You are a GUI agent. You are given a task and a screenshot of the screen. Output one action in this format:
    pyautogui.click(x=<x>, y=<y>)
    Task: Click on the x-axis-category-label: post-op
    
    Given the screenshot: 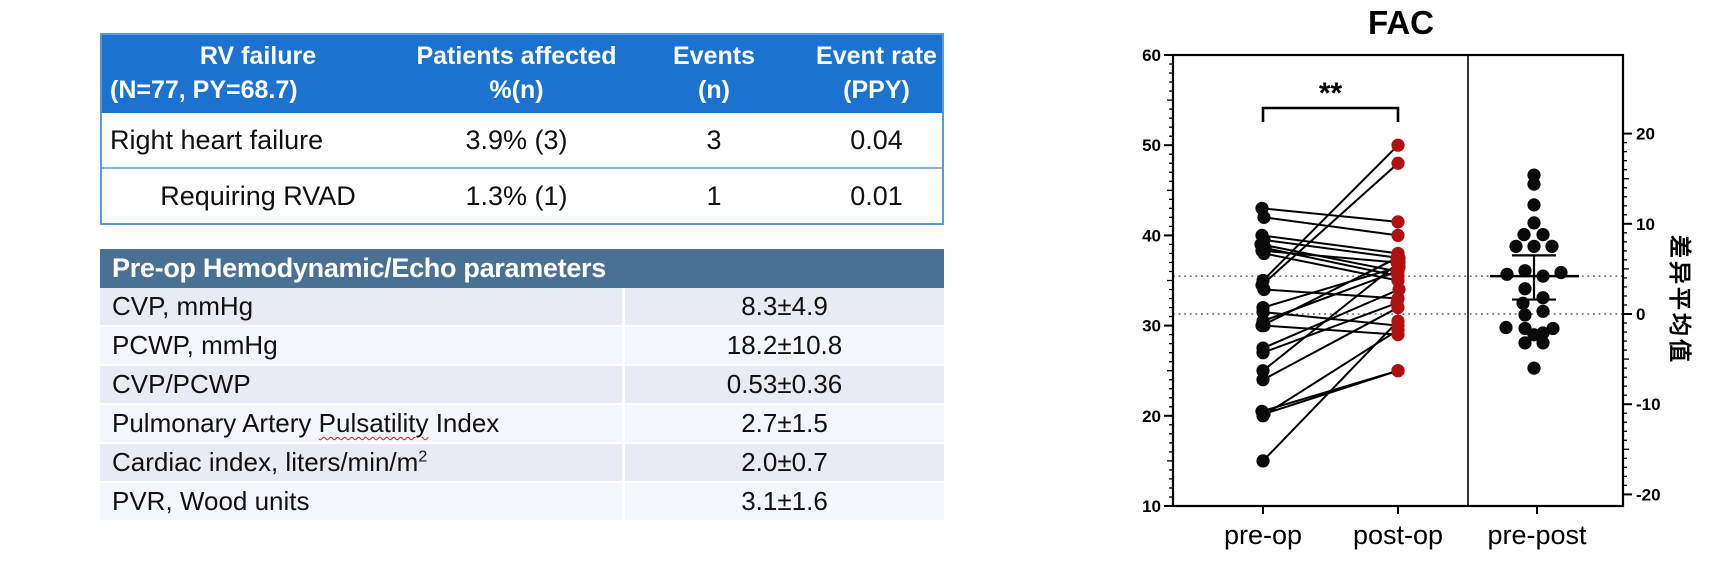 What is the action you would take?
    pyautogui.click(x=1398, y=535)
    